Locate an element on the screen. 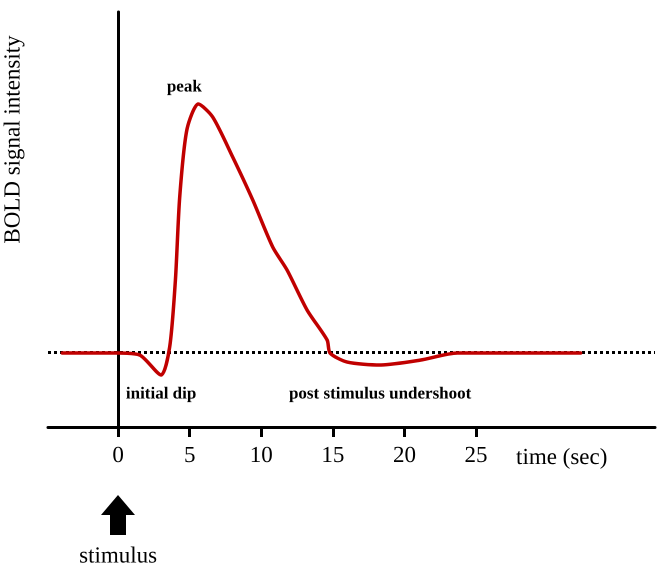 The image size is (657, 576). x-tick-label: 5 is located at coordinates (190, 454).